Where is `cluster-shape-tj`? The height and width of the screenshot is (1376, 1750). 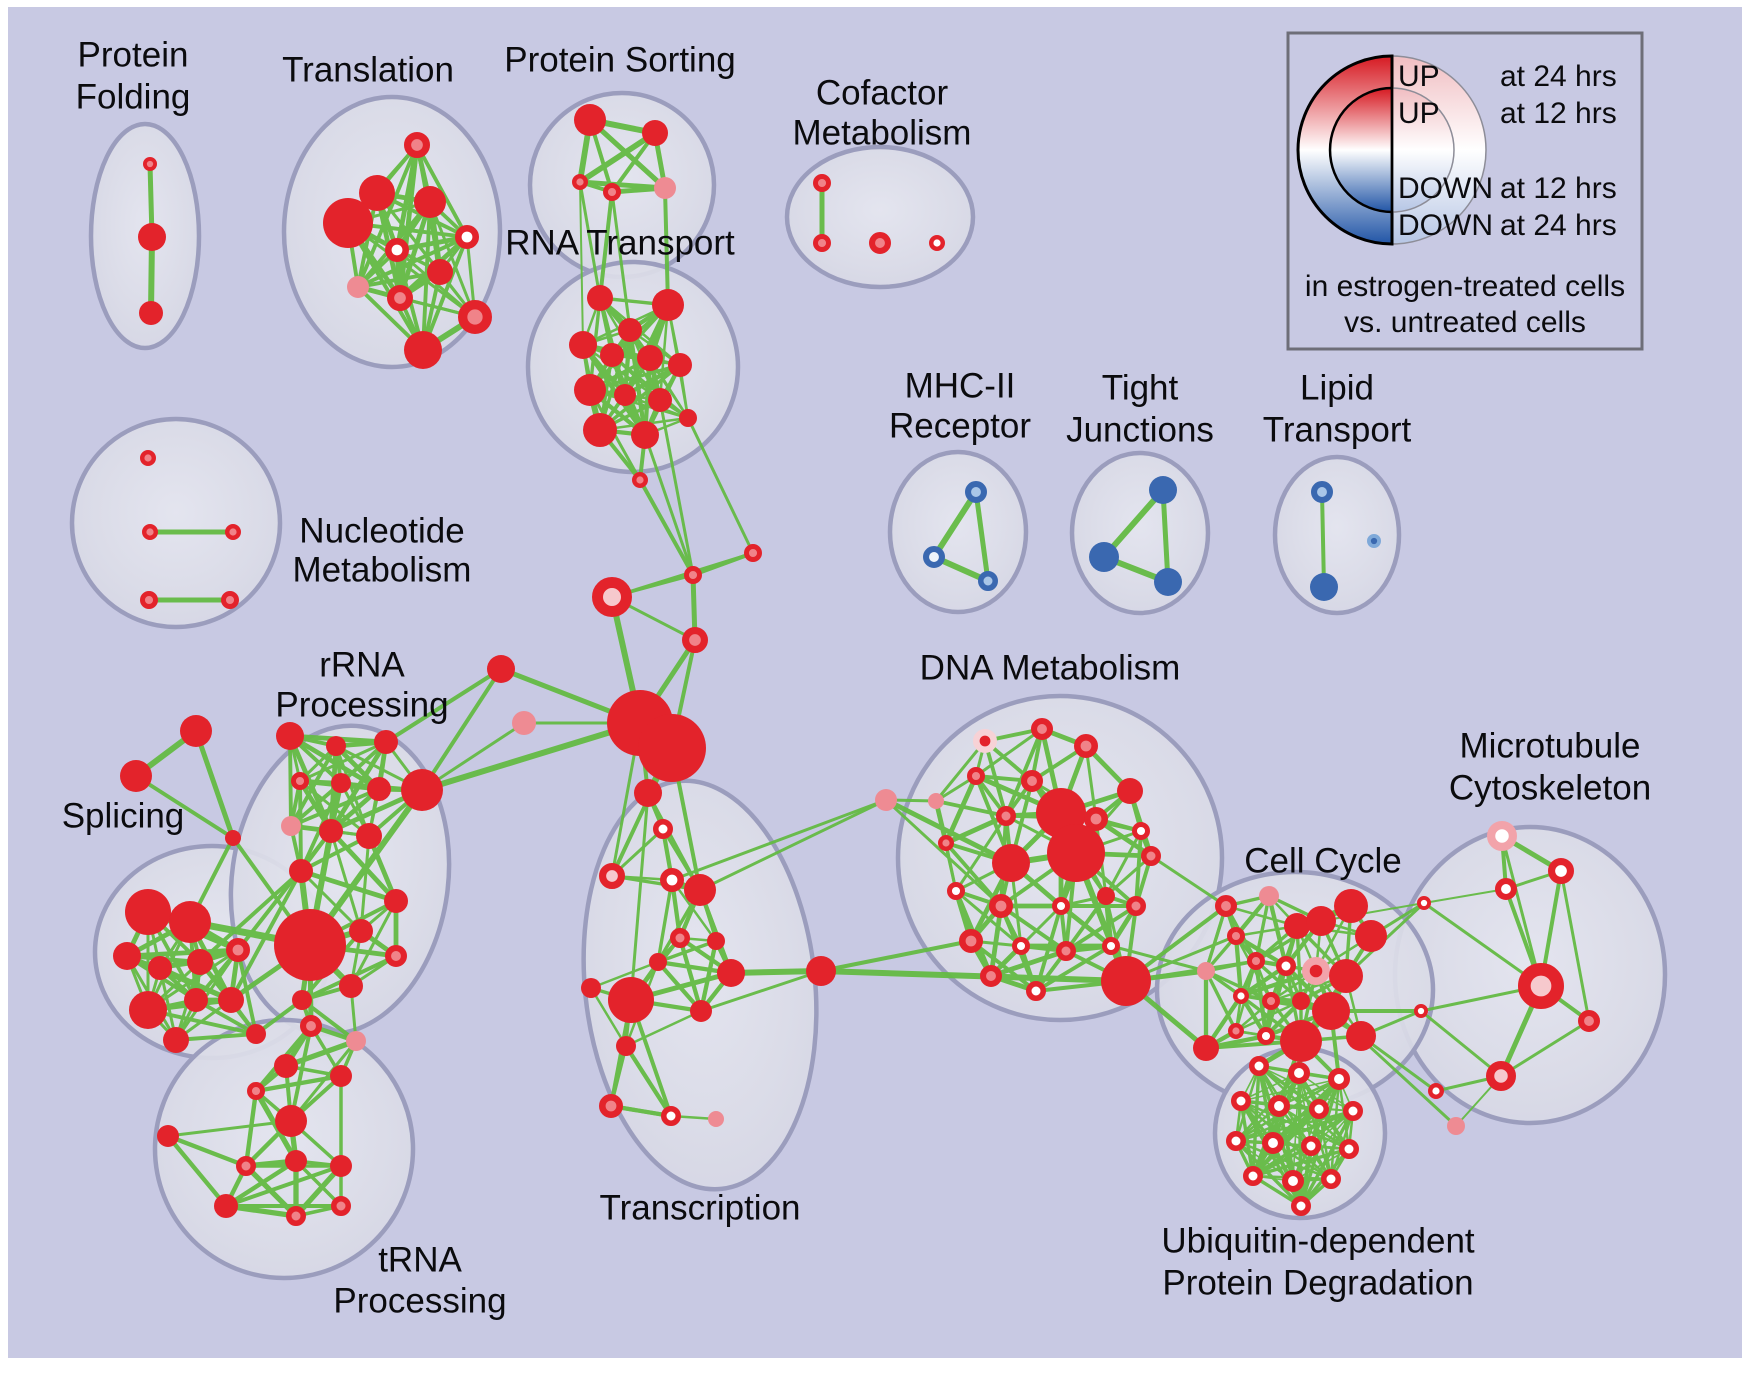 cluster-shape-tj is located at coordinates (1140, 533).